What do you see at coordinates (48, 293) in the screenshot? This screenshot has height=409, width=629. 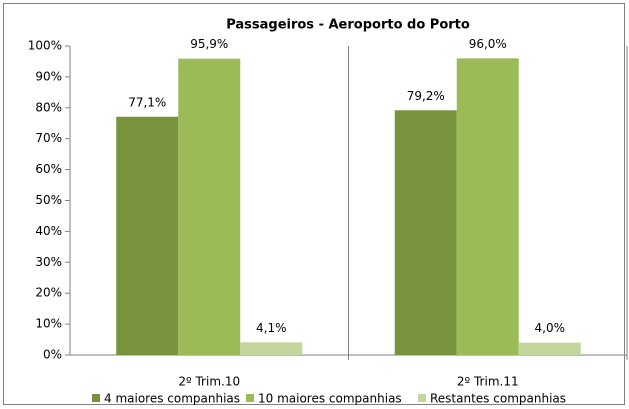 I see `y-tick-label: 20%` at bounding box center [48, 293].